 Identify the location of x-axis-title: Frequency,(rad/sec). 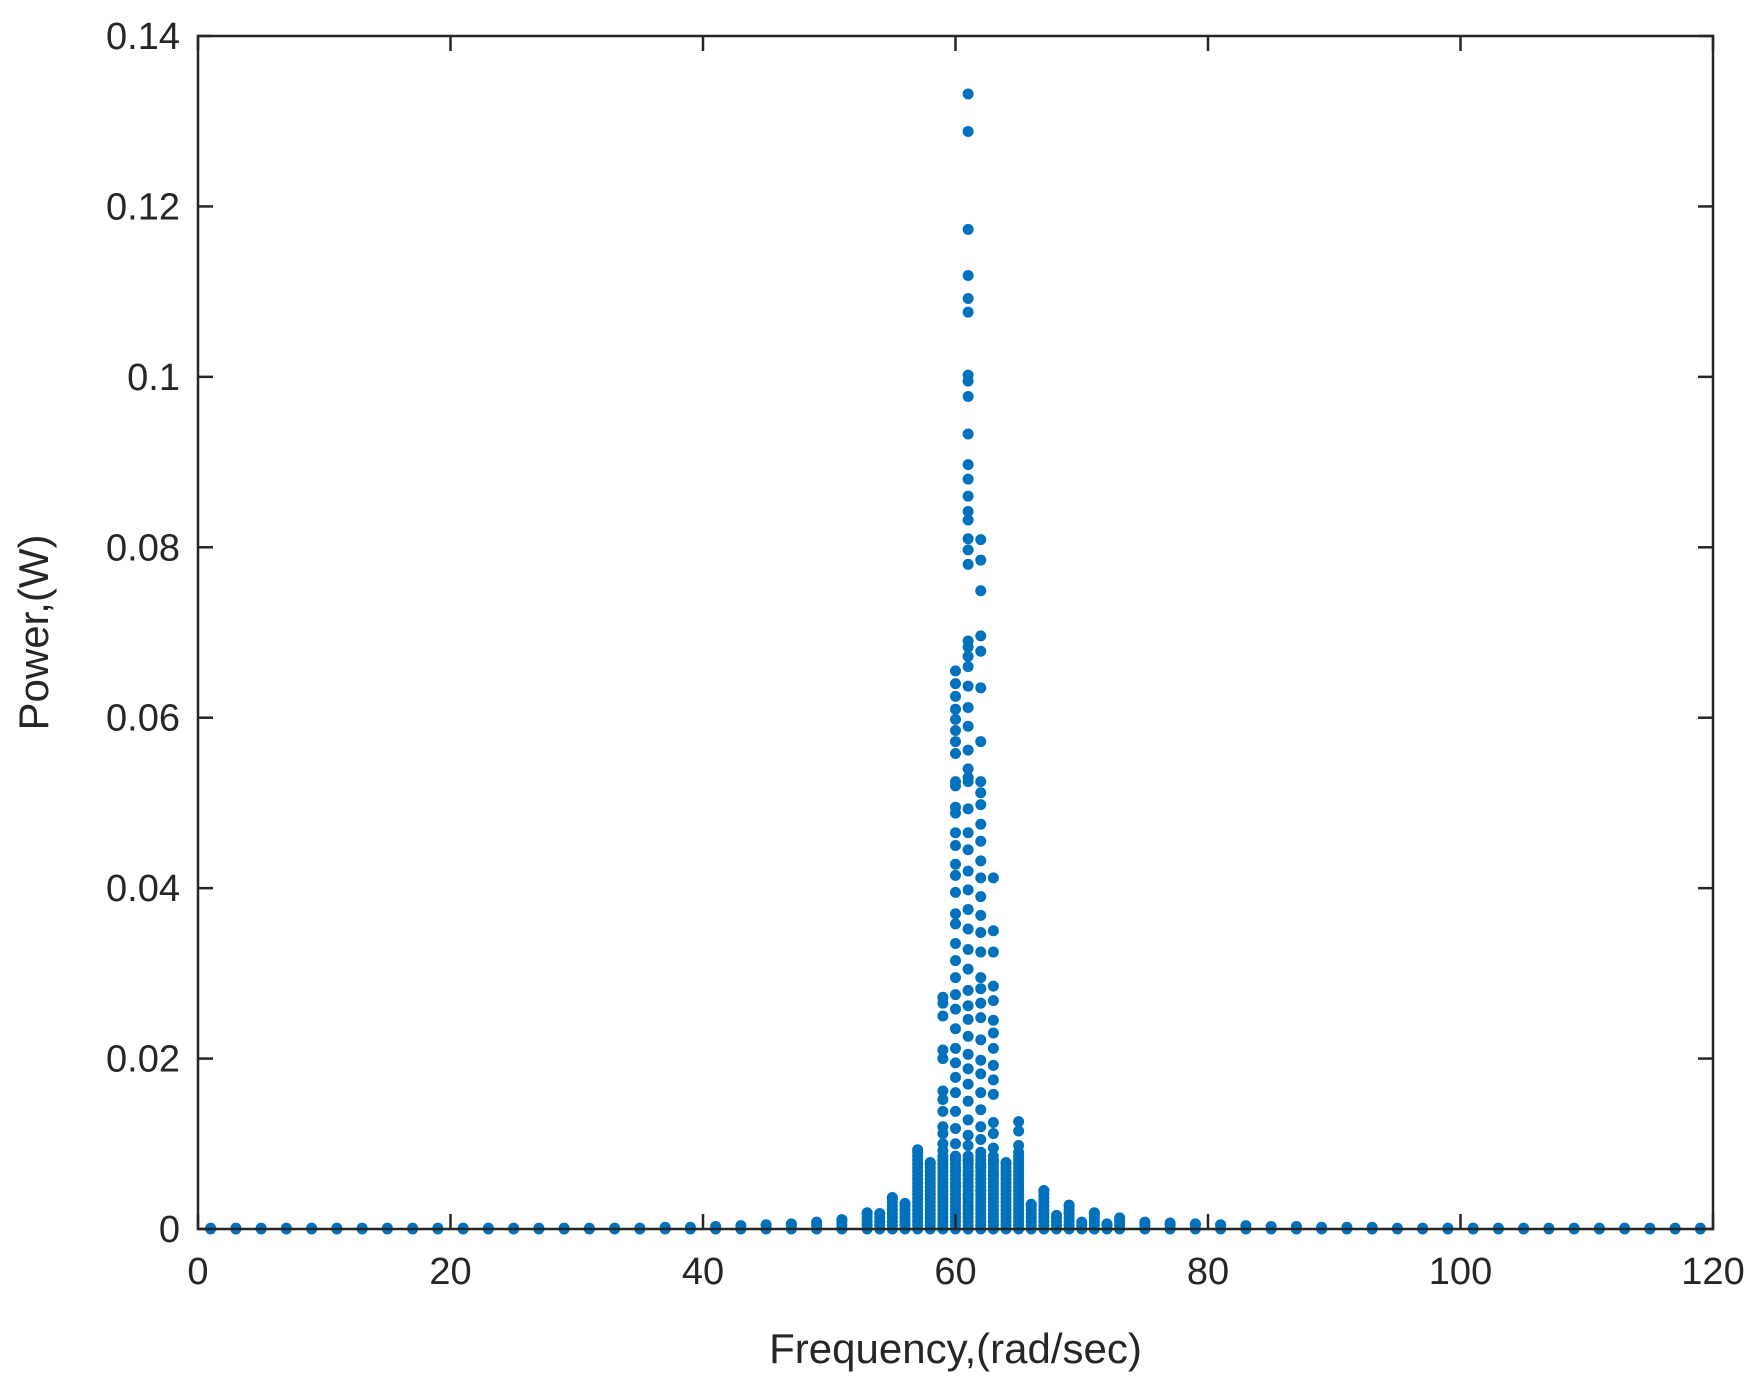
(955, 1348).